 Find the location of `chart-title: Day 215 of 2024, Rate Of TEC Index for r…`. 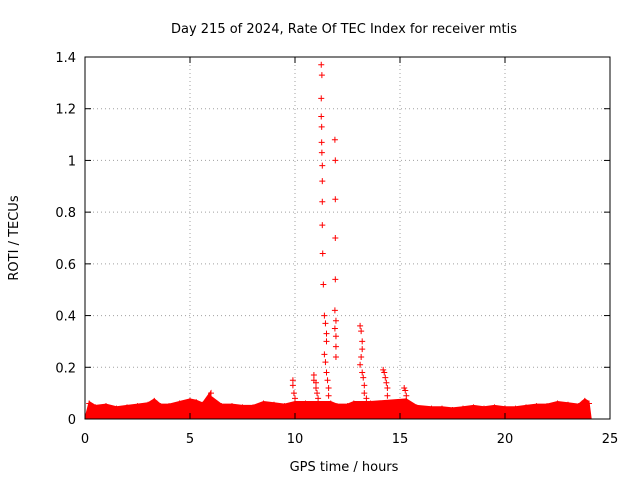

chart-title: Day 215 of 2024, Rate Of TEC Index for r… is located at coordinates (344, 29).